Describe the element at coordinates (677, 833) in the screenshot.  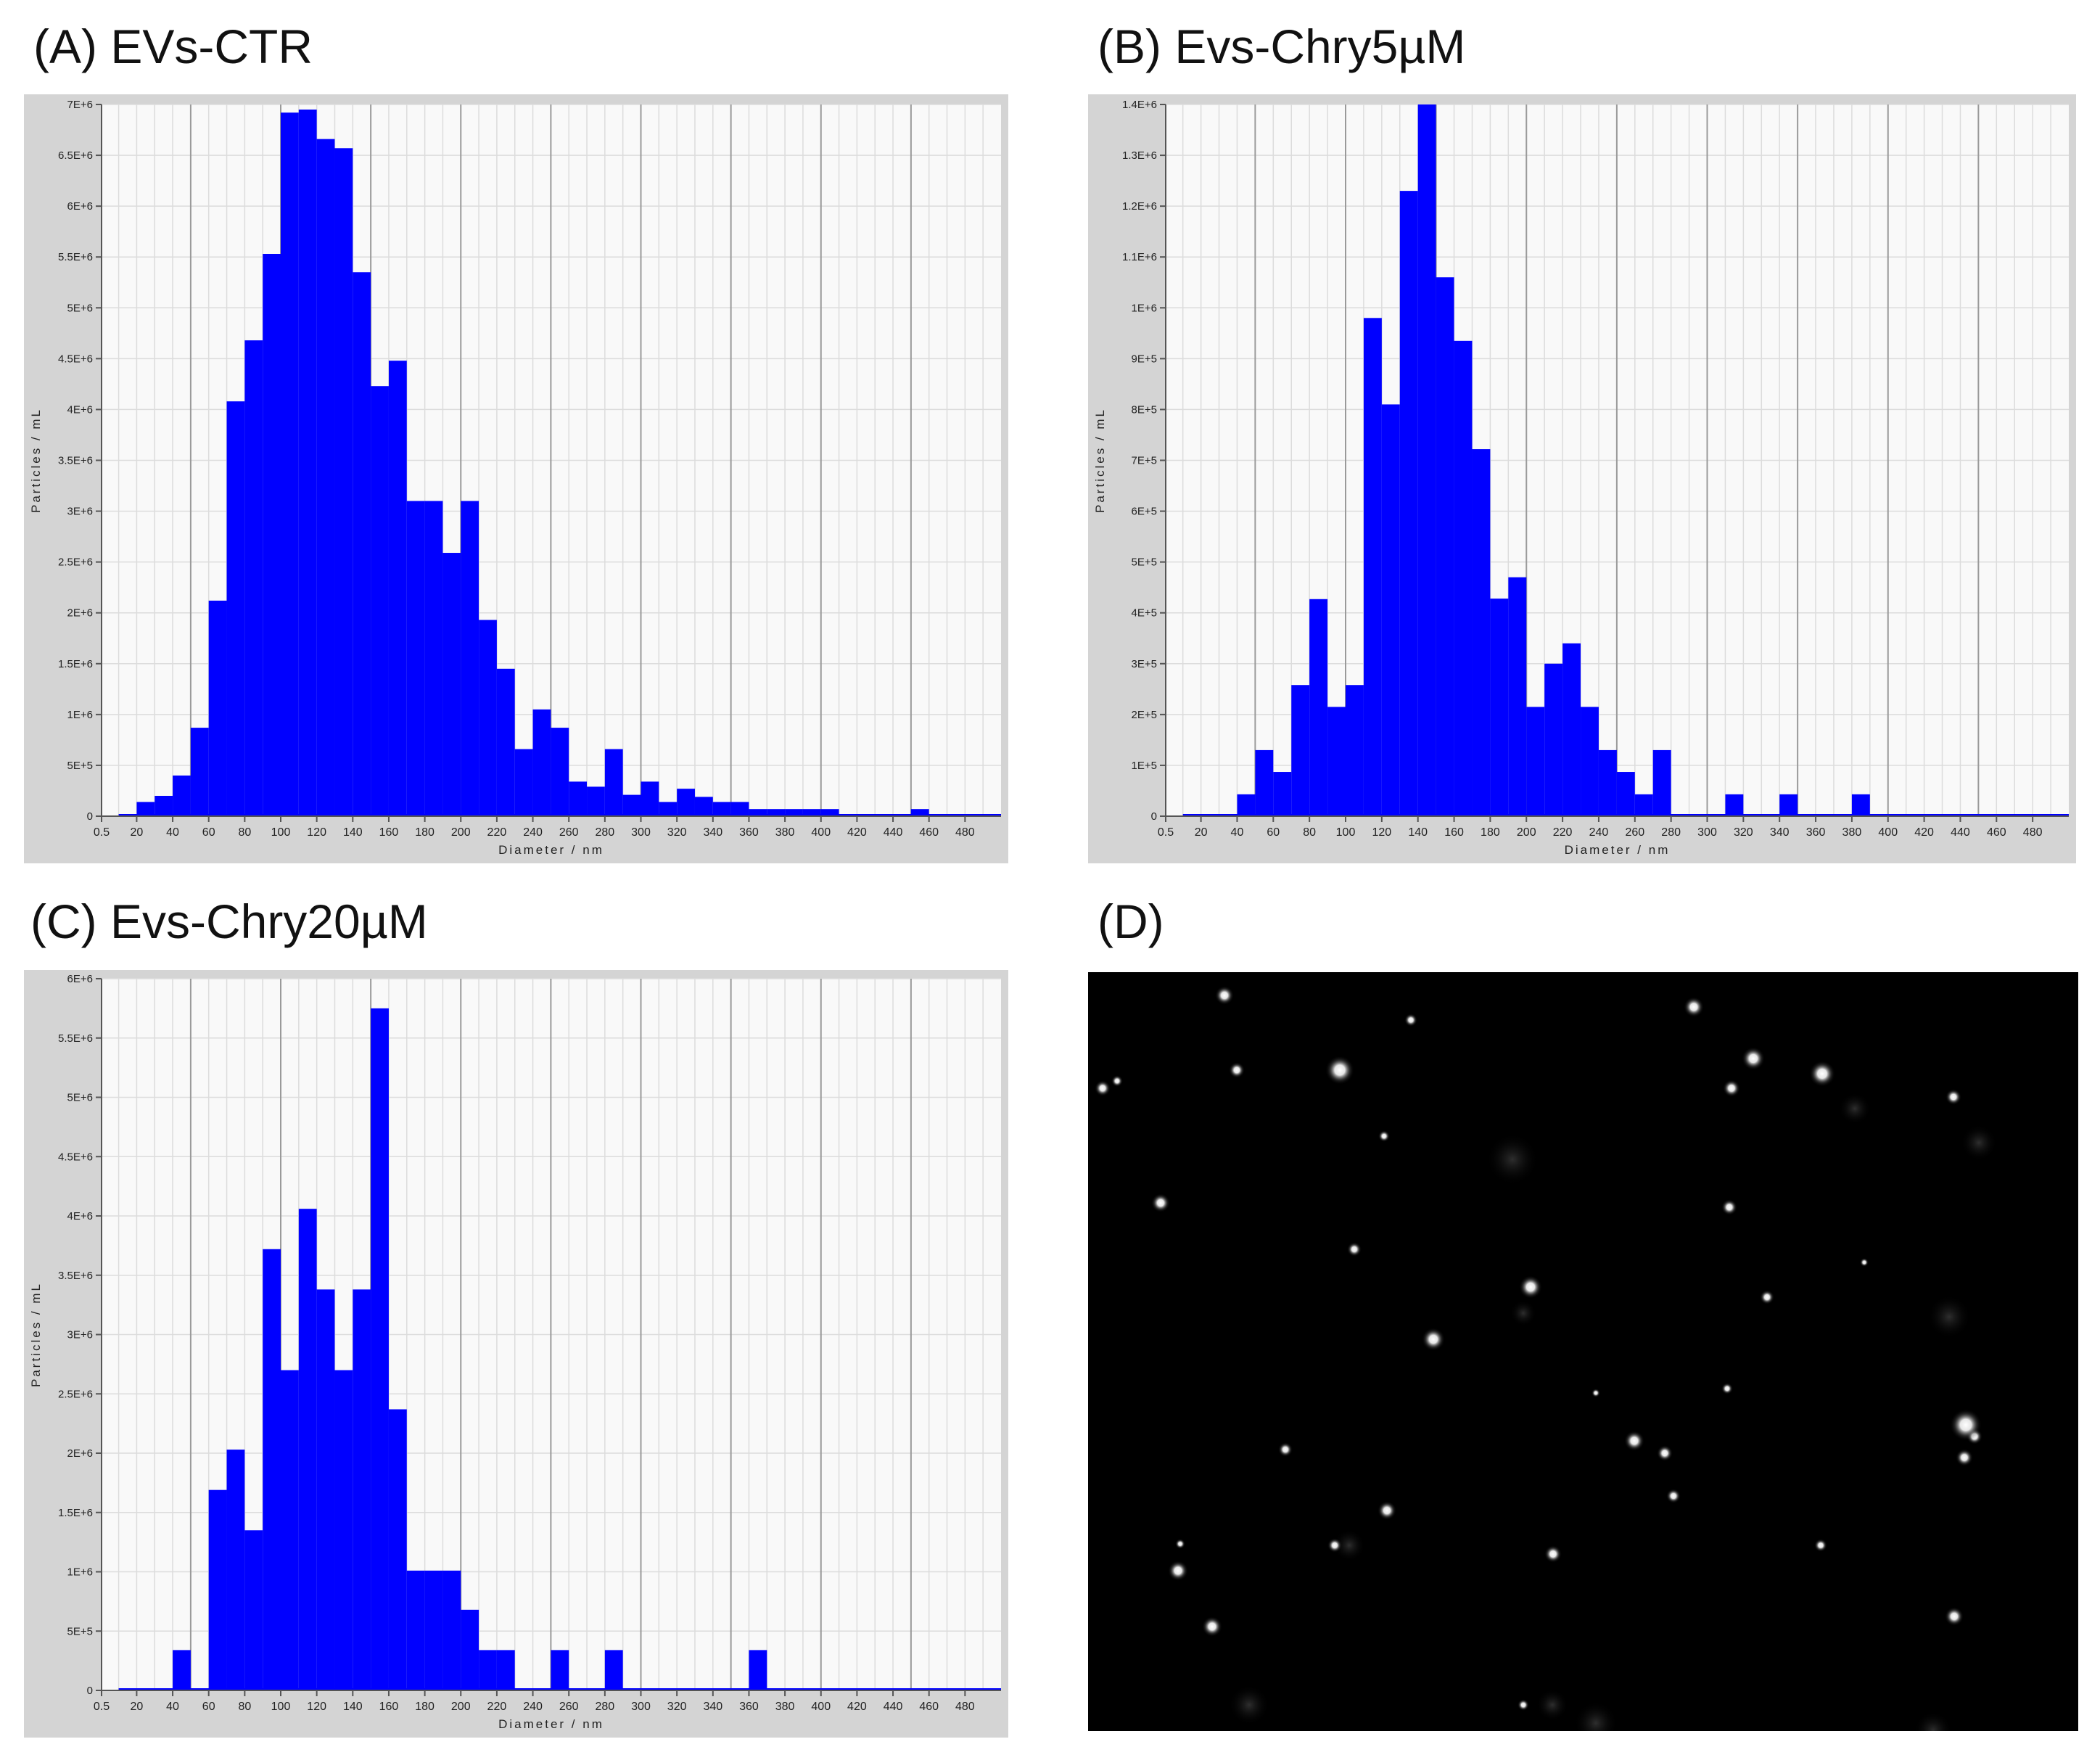
I see `x-tick-label: 320` at that location.